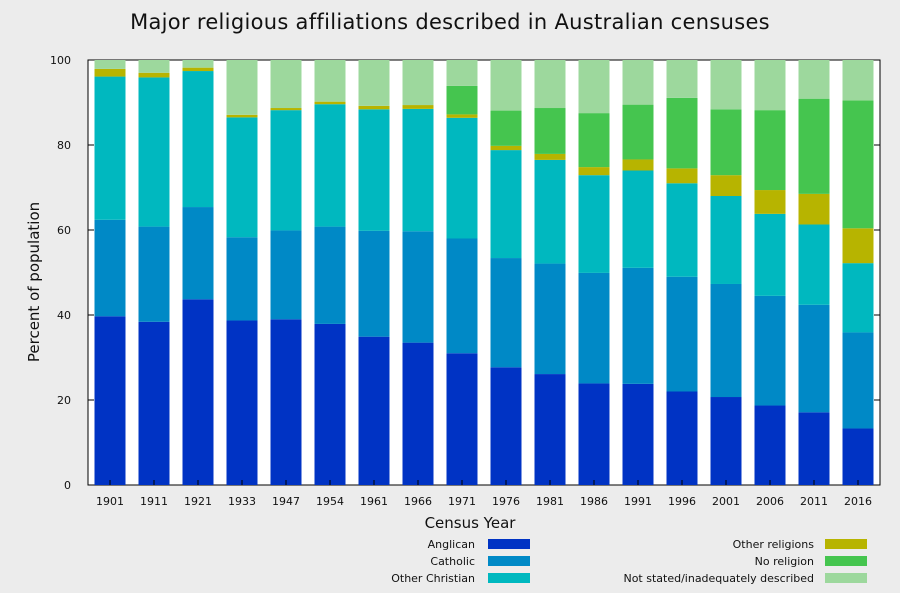  Describe the element at coordinates (682, 501) in the screenshot. I see `x-tick-label: 1996` at that location.